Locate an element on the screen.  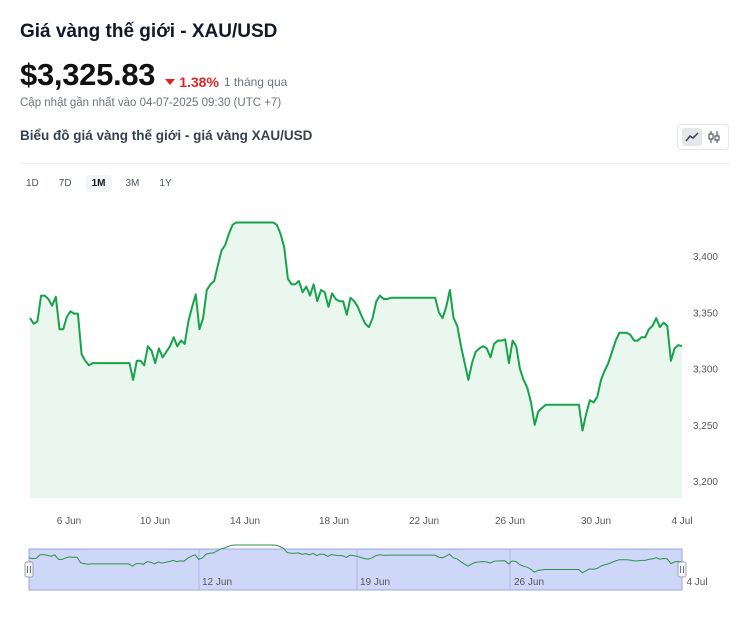
range-button-1d: 1D is located at coordinates (32, 183).